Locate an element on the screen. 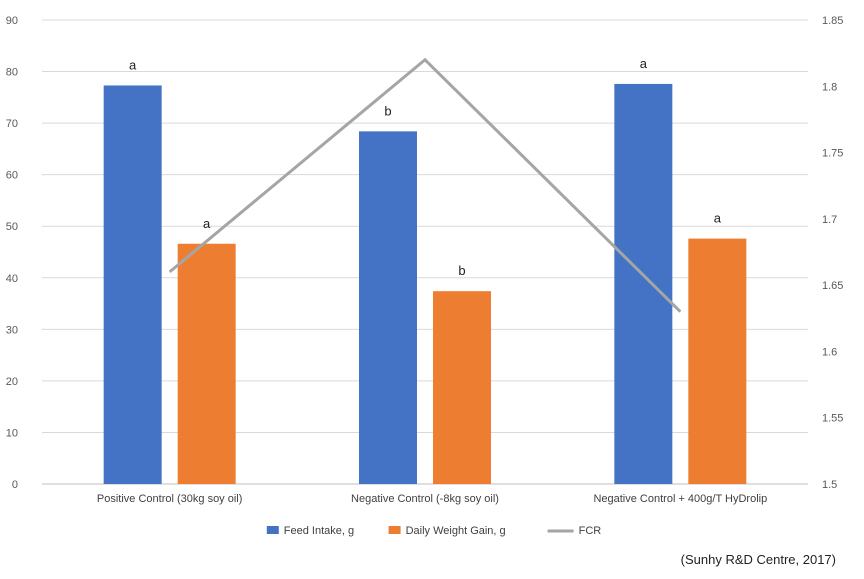 The image size is (864, 579). left-tick-label: 0 is located at coordinates (15, 485).